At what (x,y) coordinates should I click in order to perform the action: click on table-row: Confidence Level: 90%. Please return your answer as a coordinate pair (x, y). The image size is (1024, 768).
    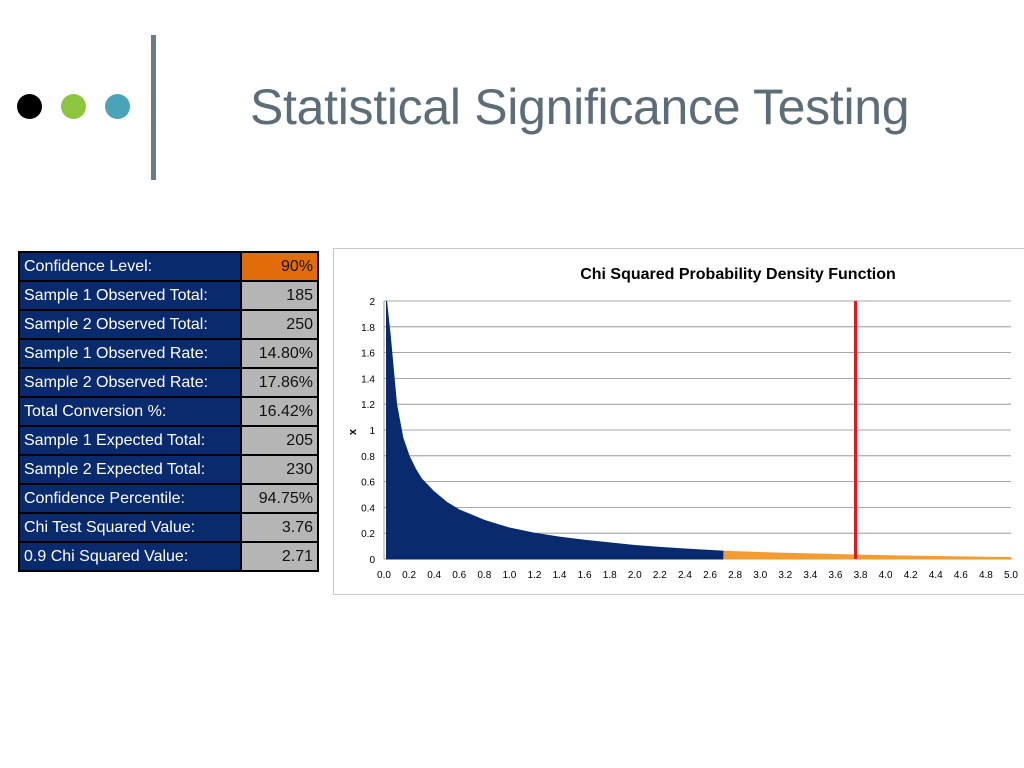
    Looking at the image, I should click on (168, 266).